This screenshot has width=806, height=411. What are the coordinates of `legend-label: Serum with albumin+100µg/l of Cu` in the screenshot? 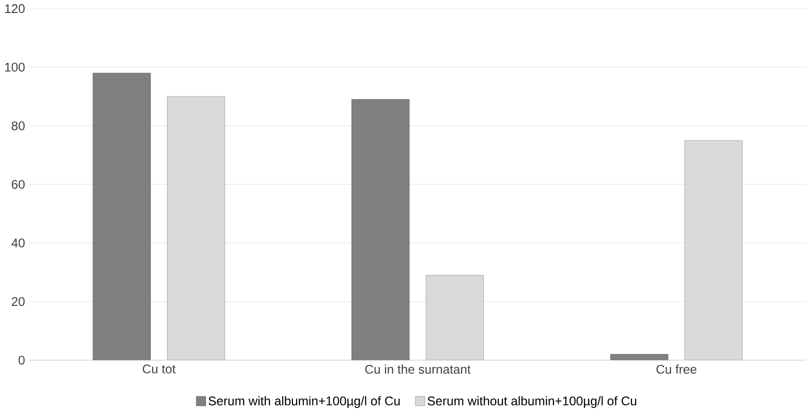 It's located at (304, 402).